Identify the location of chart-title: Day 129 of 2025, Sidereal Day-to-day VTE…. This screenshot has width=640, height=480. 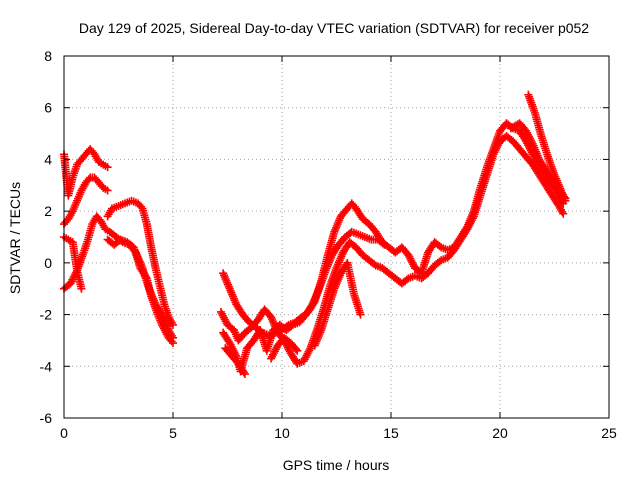
(334, 28).